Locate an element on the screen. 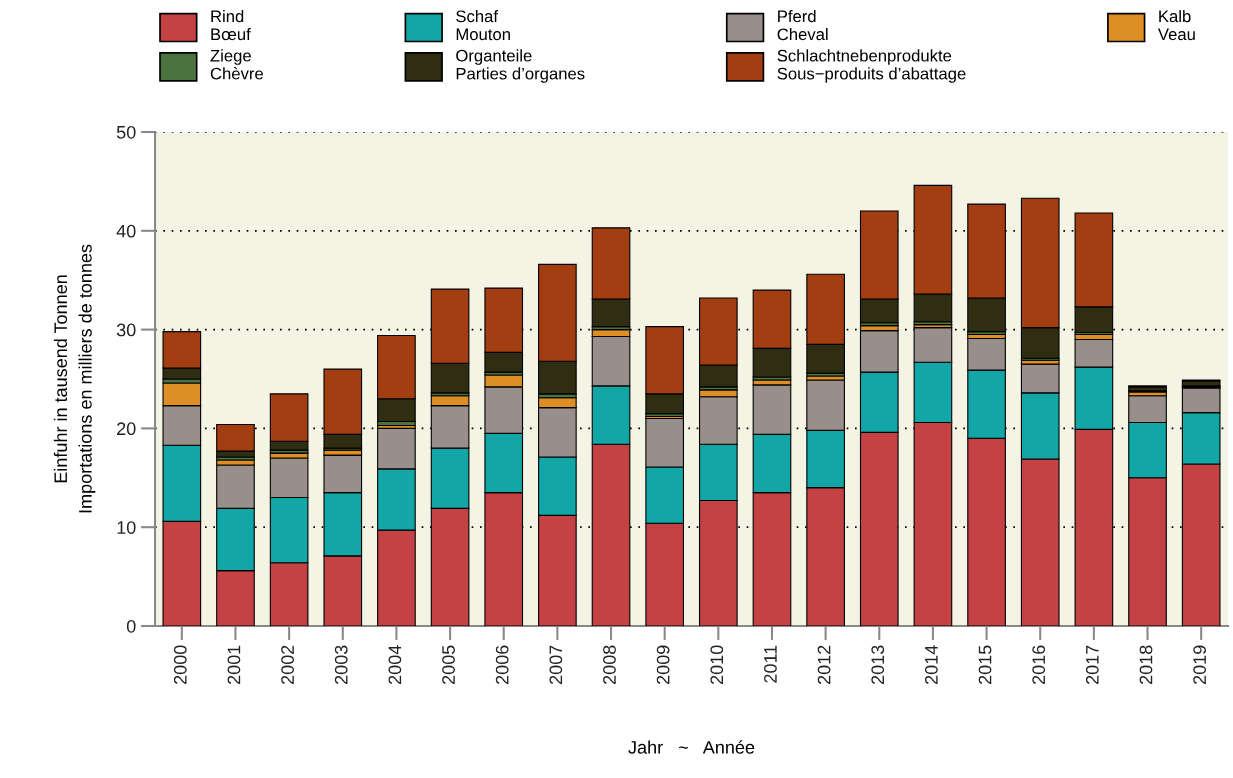 This screenshot has height=778, width=1233. y-tick-label: 40 is located at coordinates (126, 231).